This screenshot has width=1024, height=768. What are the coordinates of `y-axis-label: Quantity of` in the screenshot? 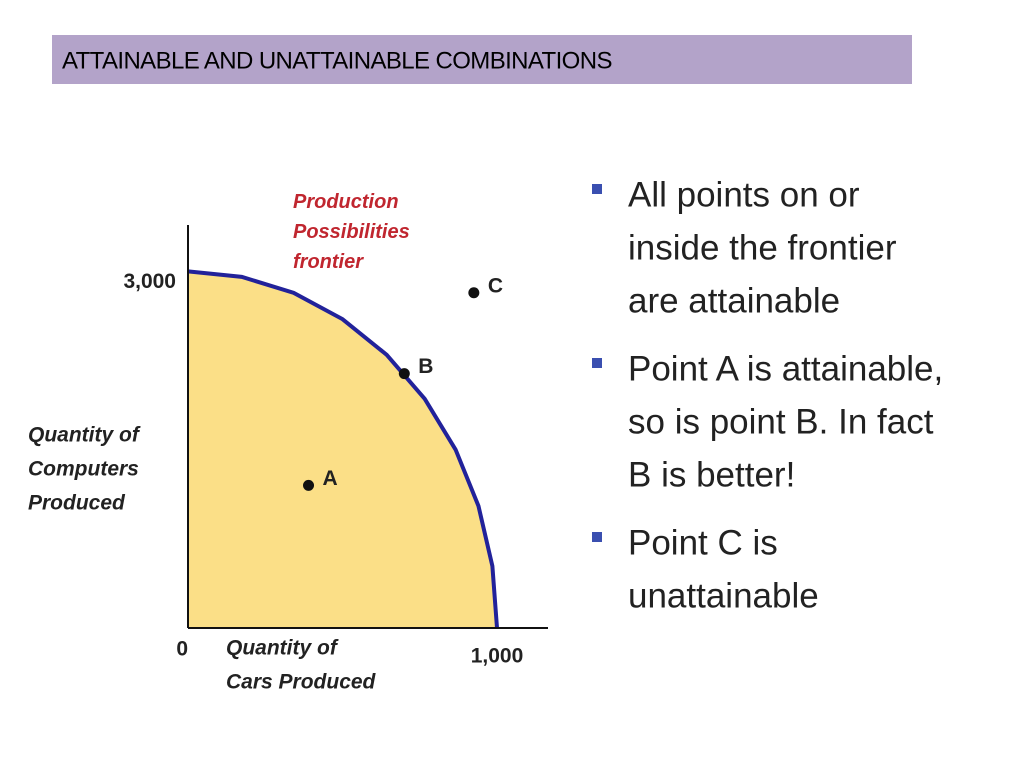 It's located at (84, 435).